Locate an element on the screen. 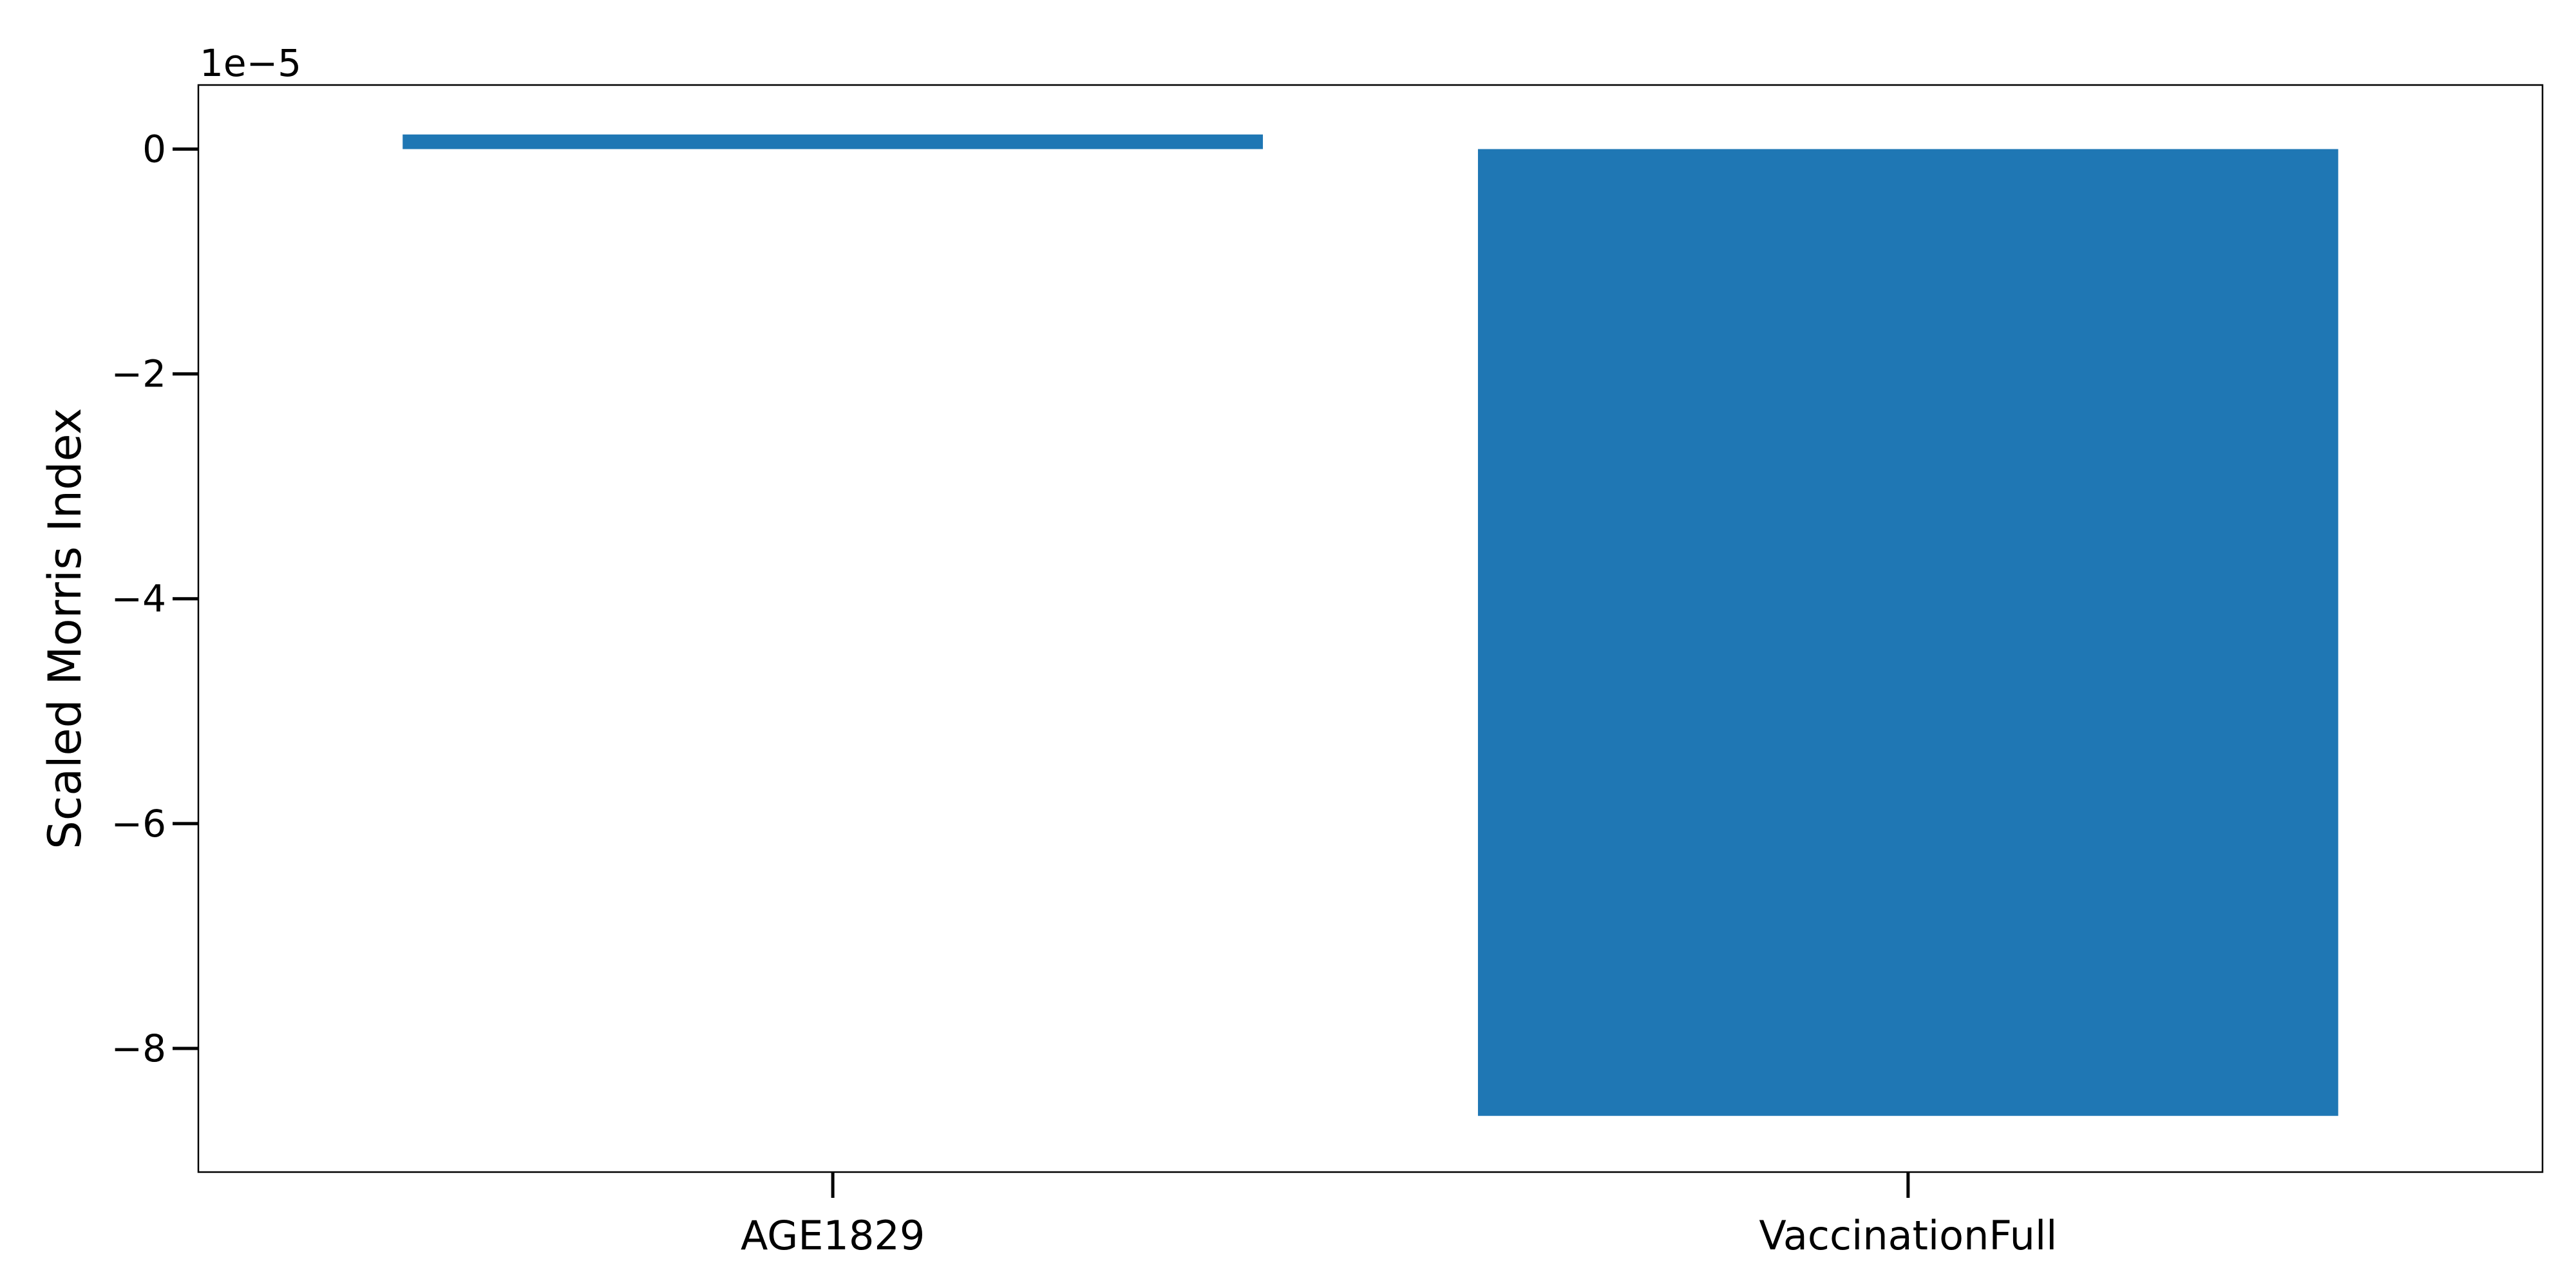  x-tick-label-age1829: AGE1829 is located at coordinates (833, 1235).